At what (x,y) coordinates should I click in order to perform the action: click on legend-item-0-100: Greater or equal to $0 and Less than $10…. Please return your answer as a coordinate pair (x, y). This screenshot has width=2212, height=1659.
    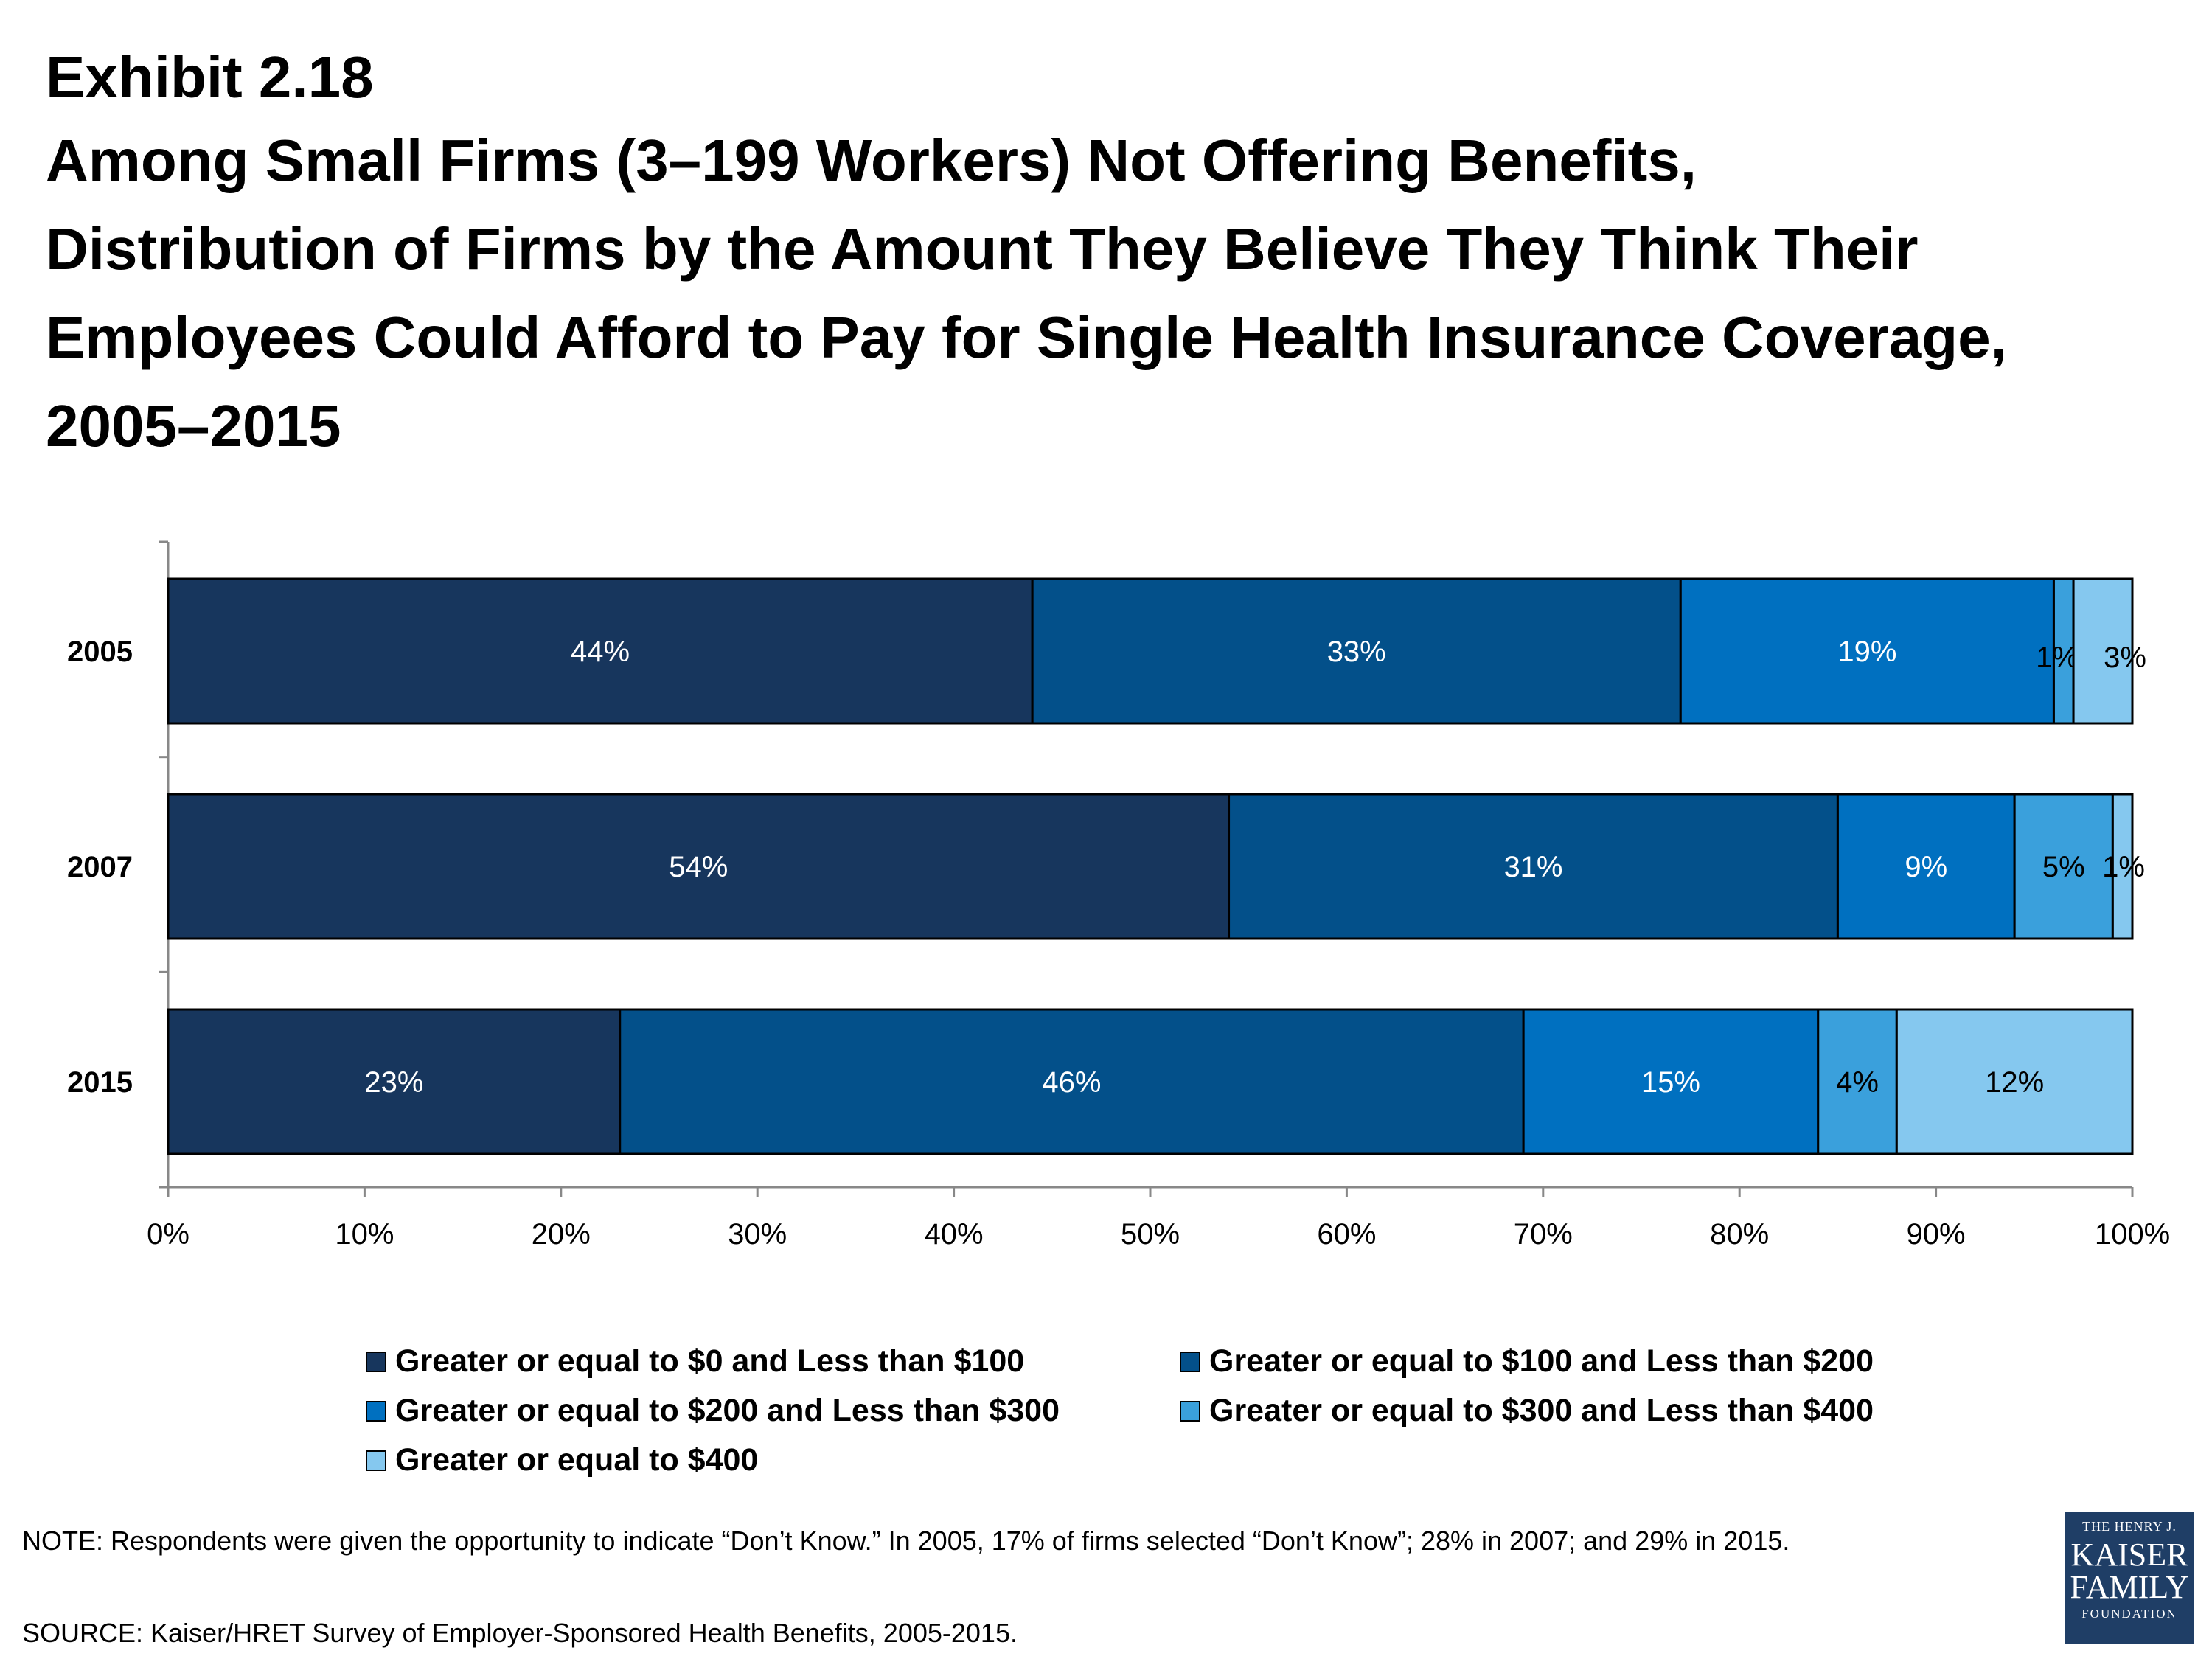
    Looking at the image, I should click on (695, 1361).